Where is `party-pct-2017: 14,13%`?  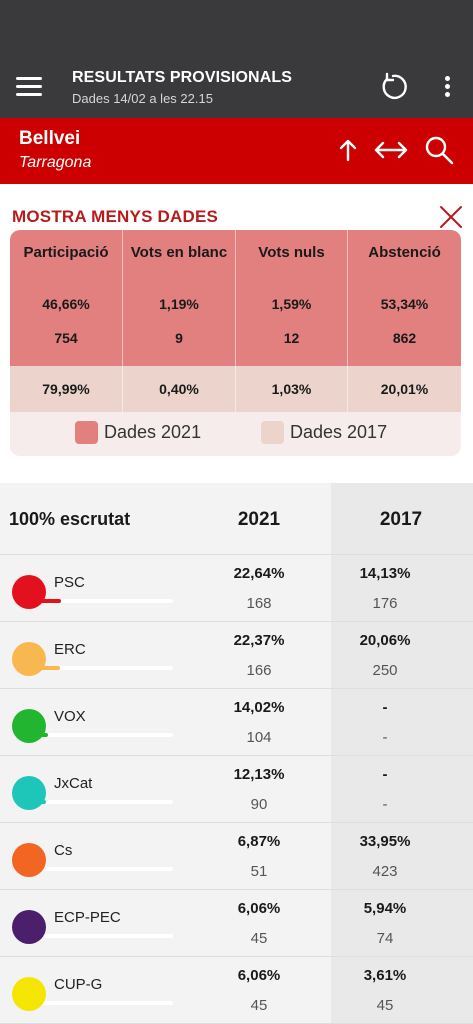
party-pct-2017: 14,13% is located at coordinates (385, 573).